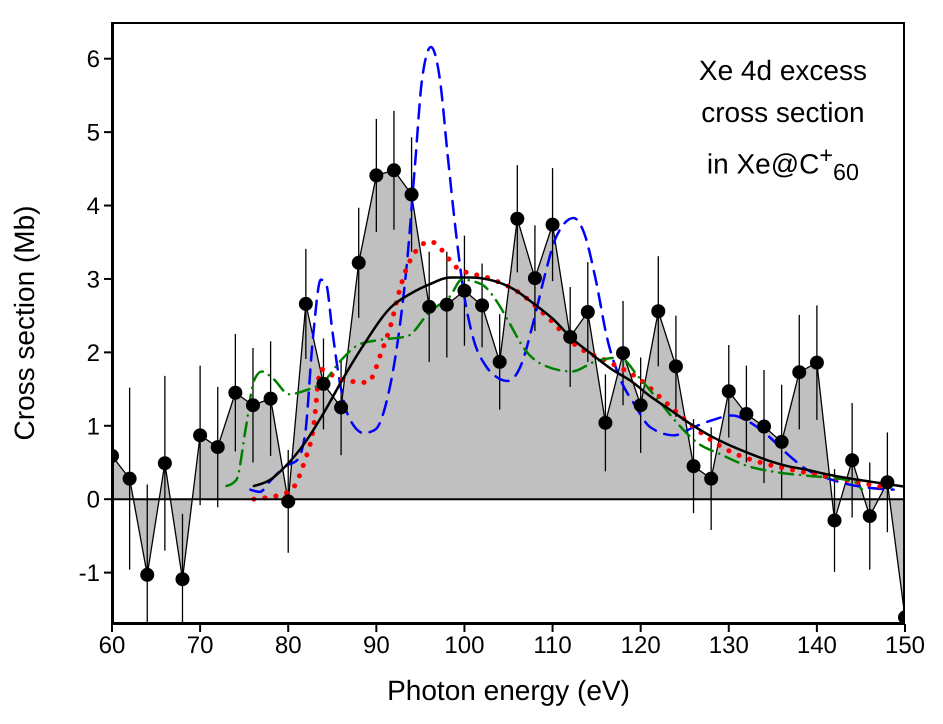 This screenshot has width=943, height=724. What do you see at coordinates (728, 646) in the screenshot?
I see `x-tick-label: 130` at bounding box center [728, 646].